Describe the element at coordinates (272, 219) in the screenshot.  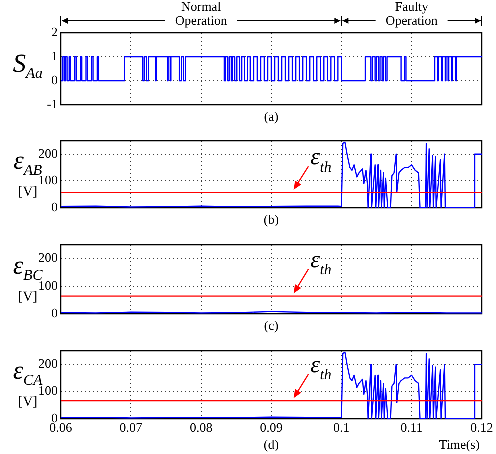
I see `text: (b)` at that location.